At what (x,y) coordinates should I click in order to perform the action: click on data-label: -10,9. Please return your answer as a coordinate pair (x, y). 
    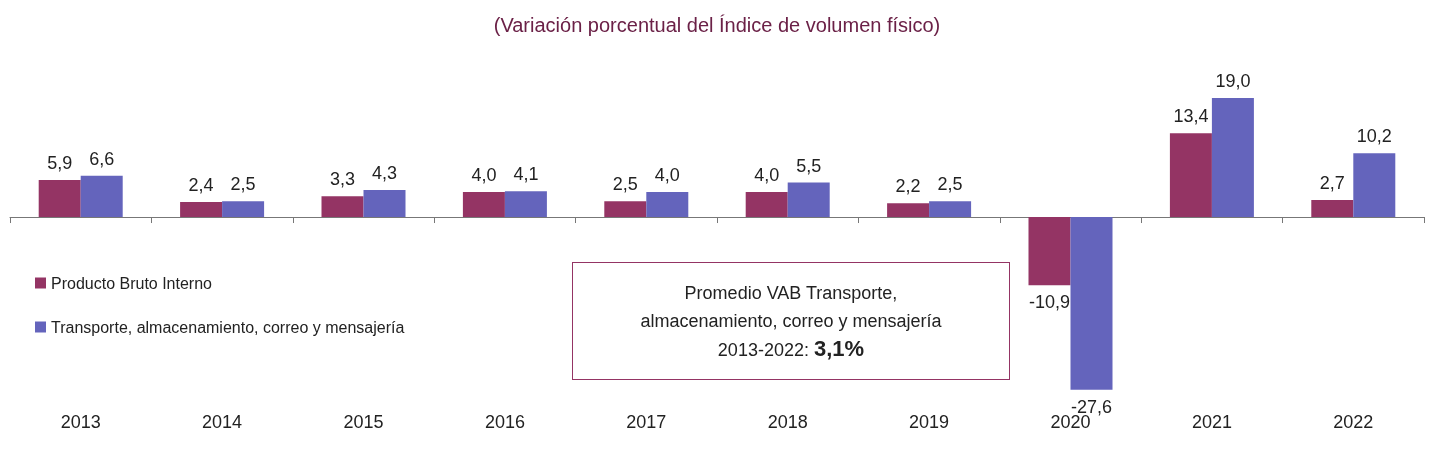
    Looking at the image, I should click on (1049, 302).